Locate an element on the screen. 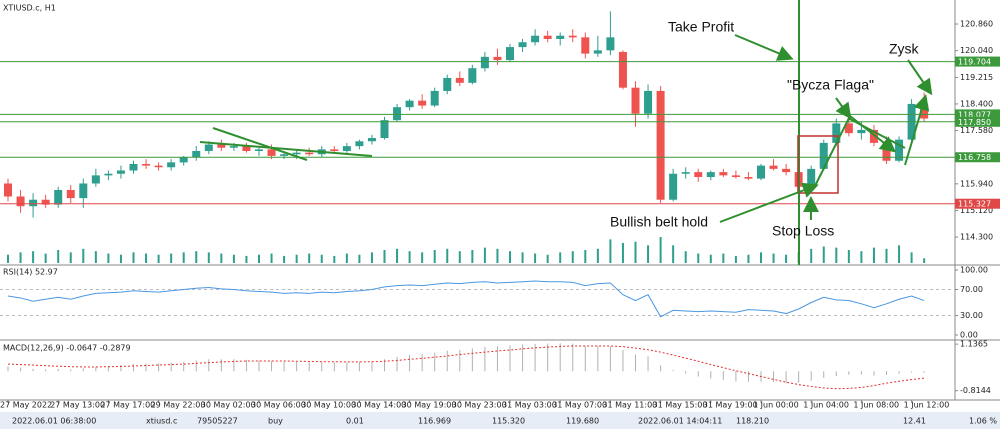  y-tick-label: 119.215 is located at coordinates (976, 77).